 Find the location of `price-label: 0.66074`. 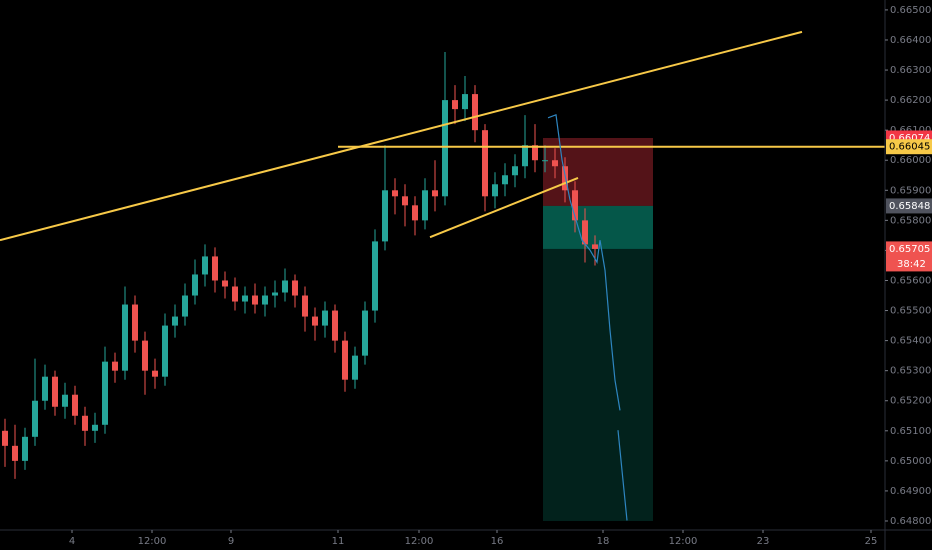

price-label: 0.66074 is located at coordinates (909, 138).